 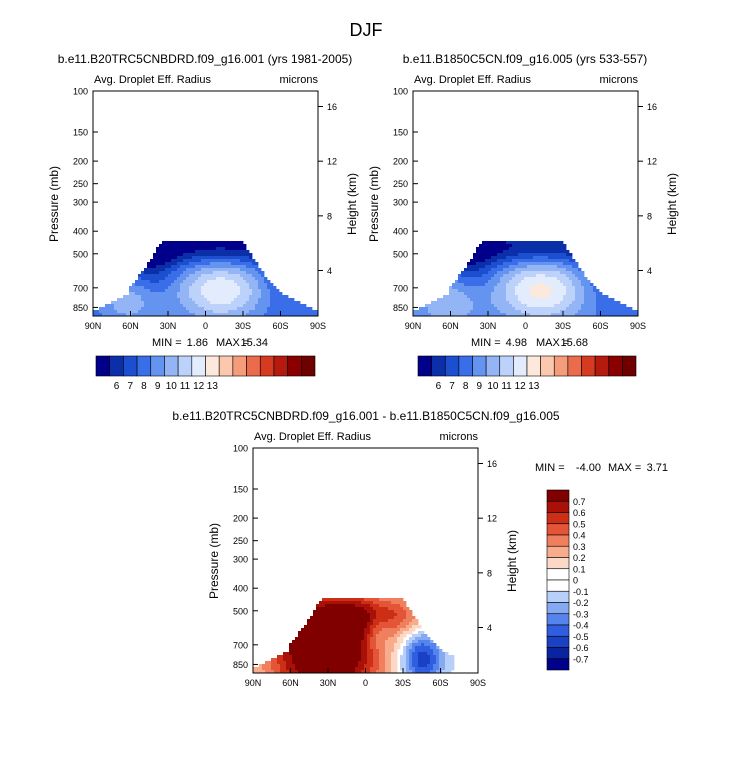 I want to click on panel-3-max-label: MAX =, so click(x=624, y=468).